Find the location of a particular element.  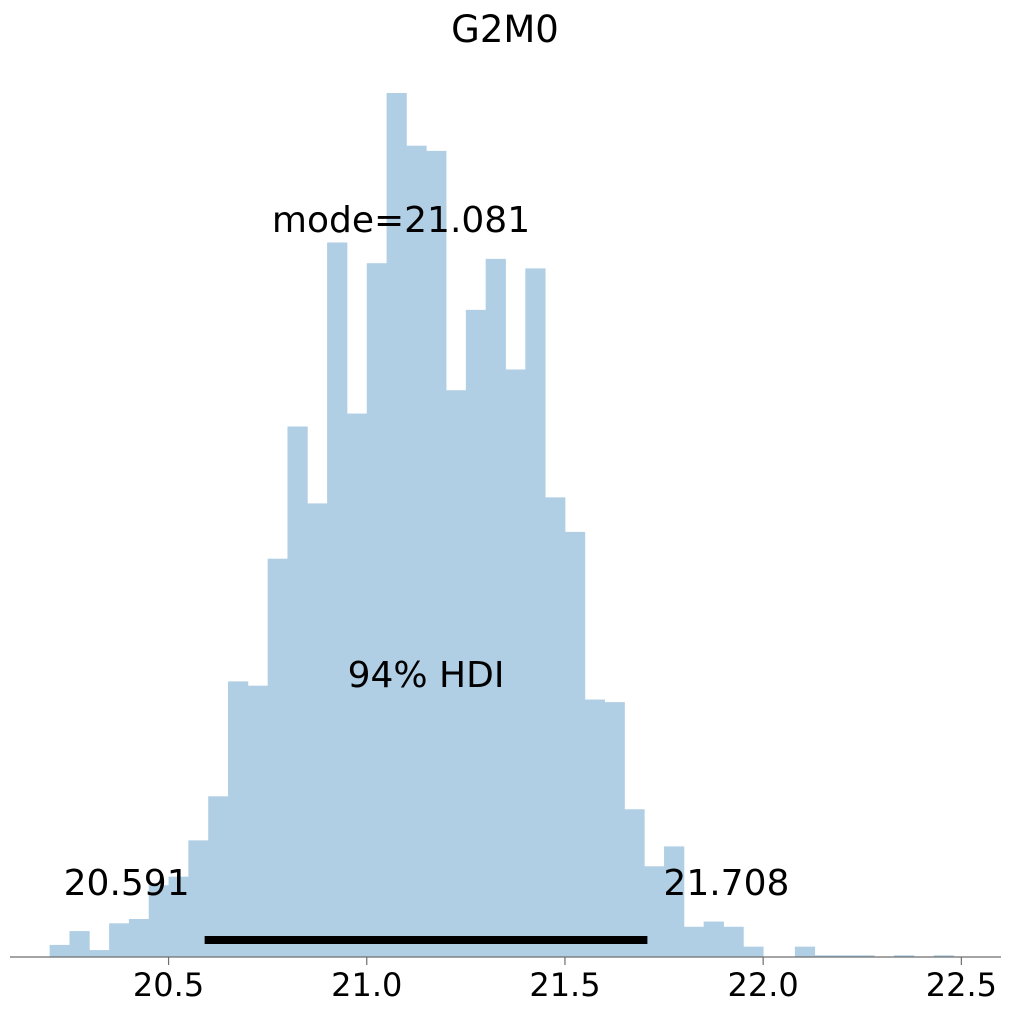

chart-title: G2M0 is located at coordinates (505, 29).